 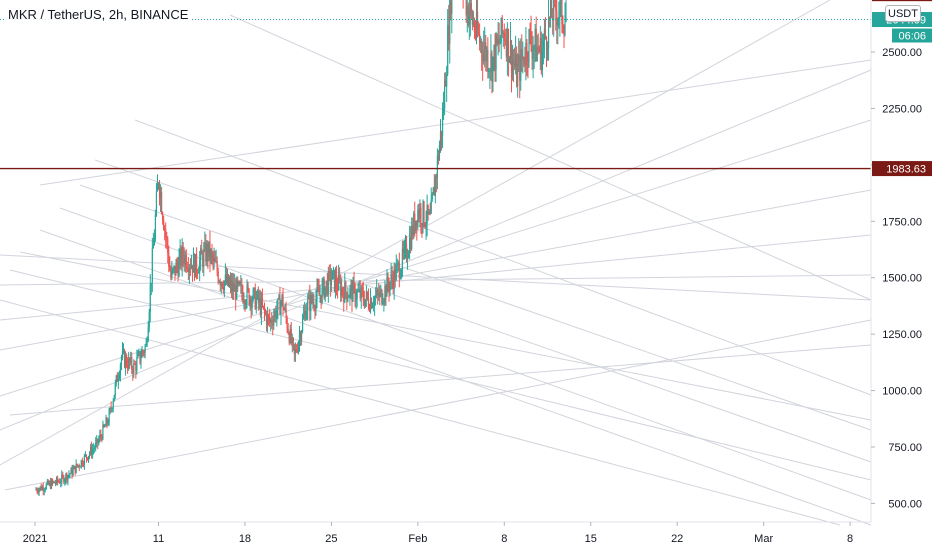 I want to click on x-tick-label: Feb, so click(x=417, y=539).